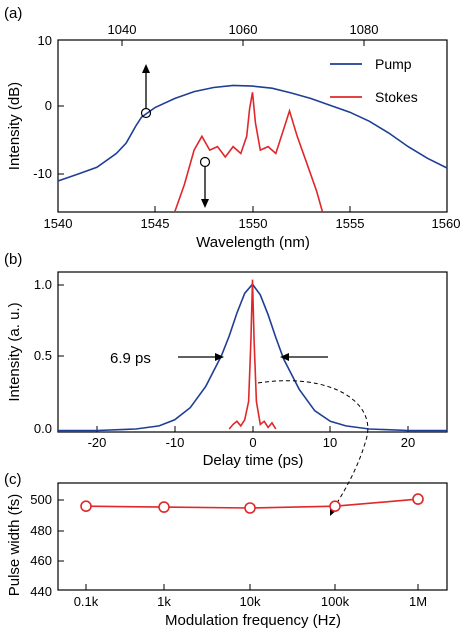 The image size is (474, 631). I want to click on panel-b-y-tick: 1.0, so click(43, 284).